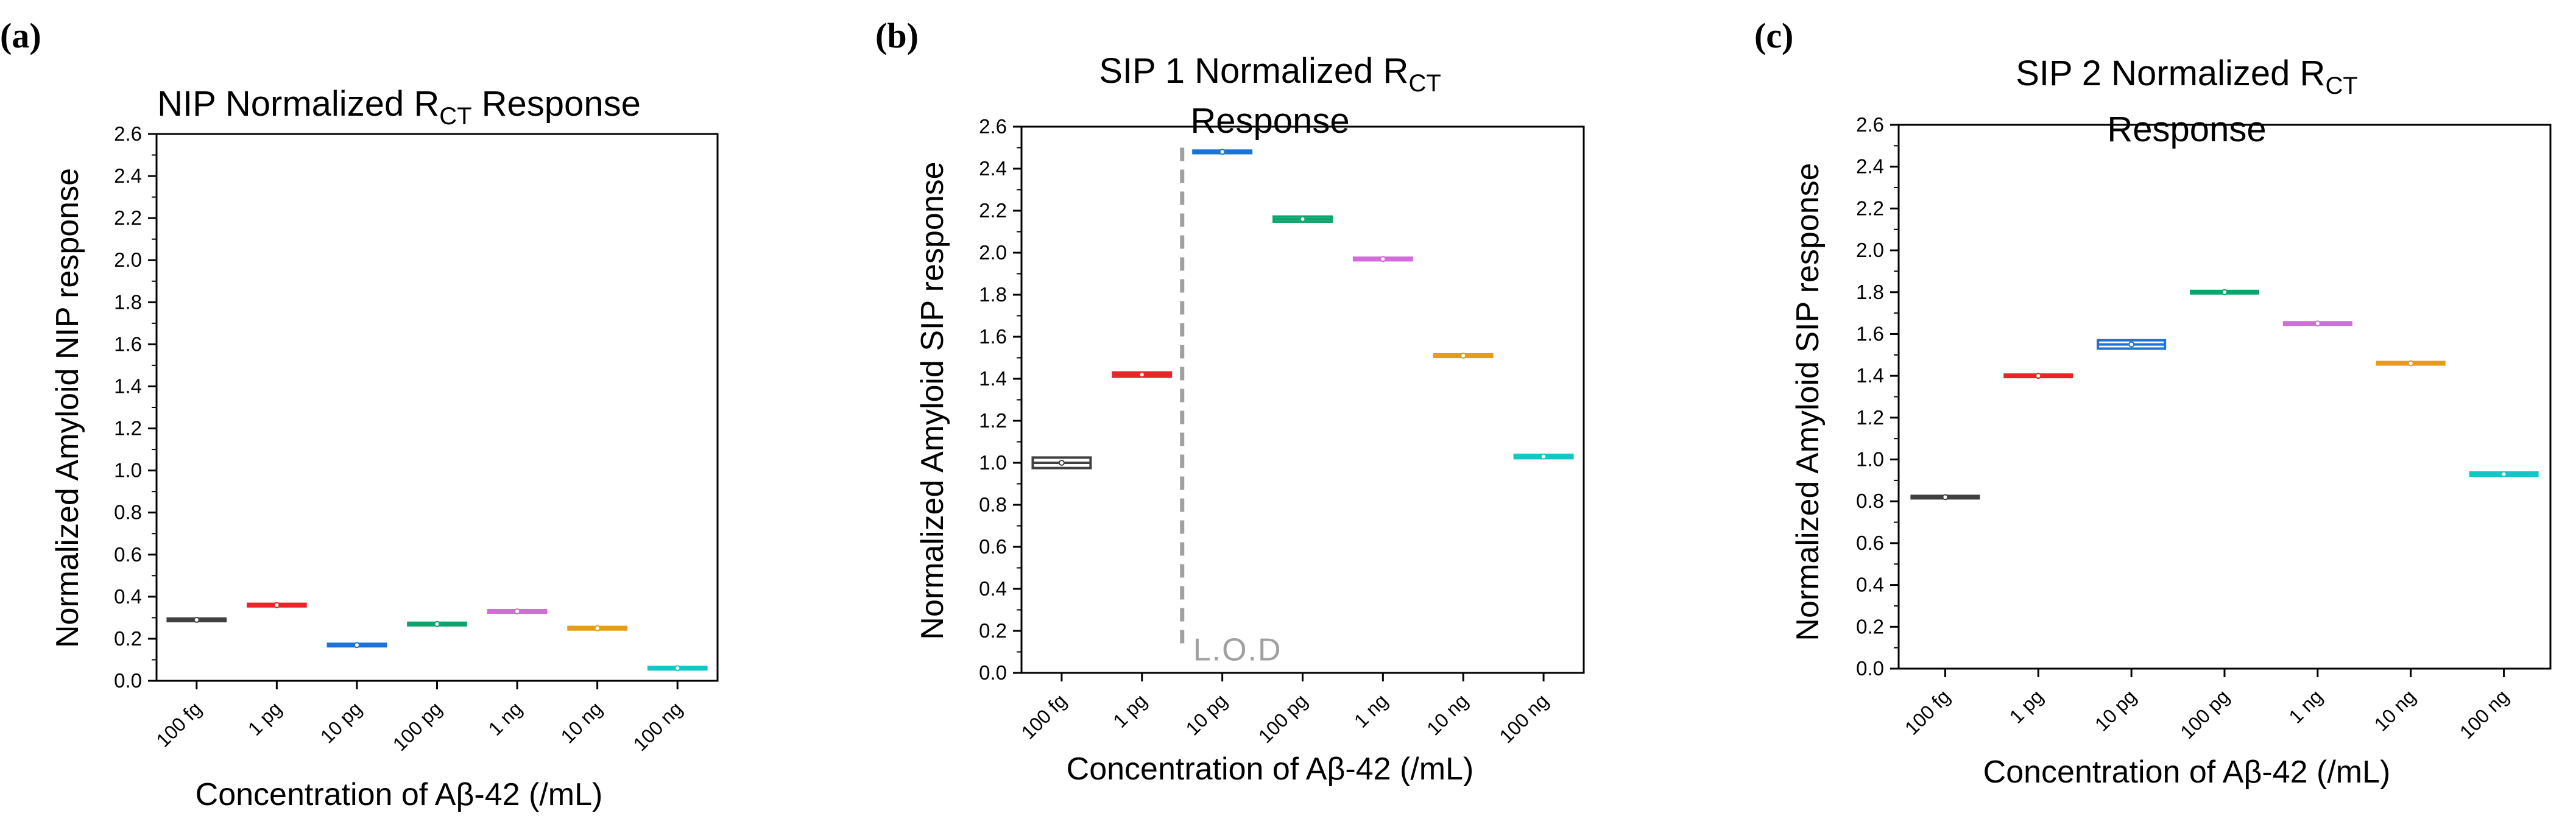 This screenshot has width=2576, height=816. I want to click on panel-a-ytick-label: 0.8, so click(128, 512).